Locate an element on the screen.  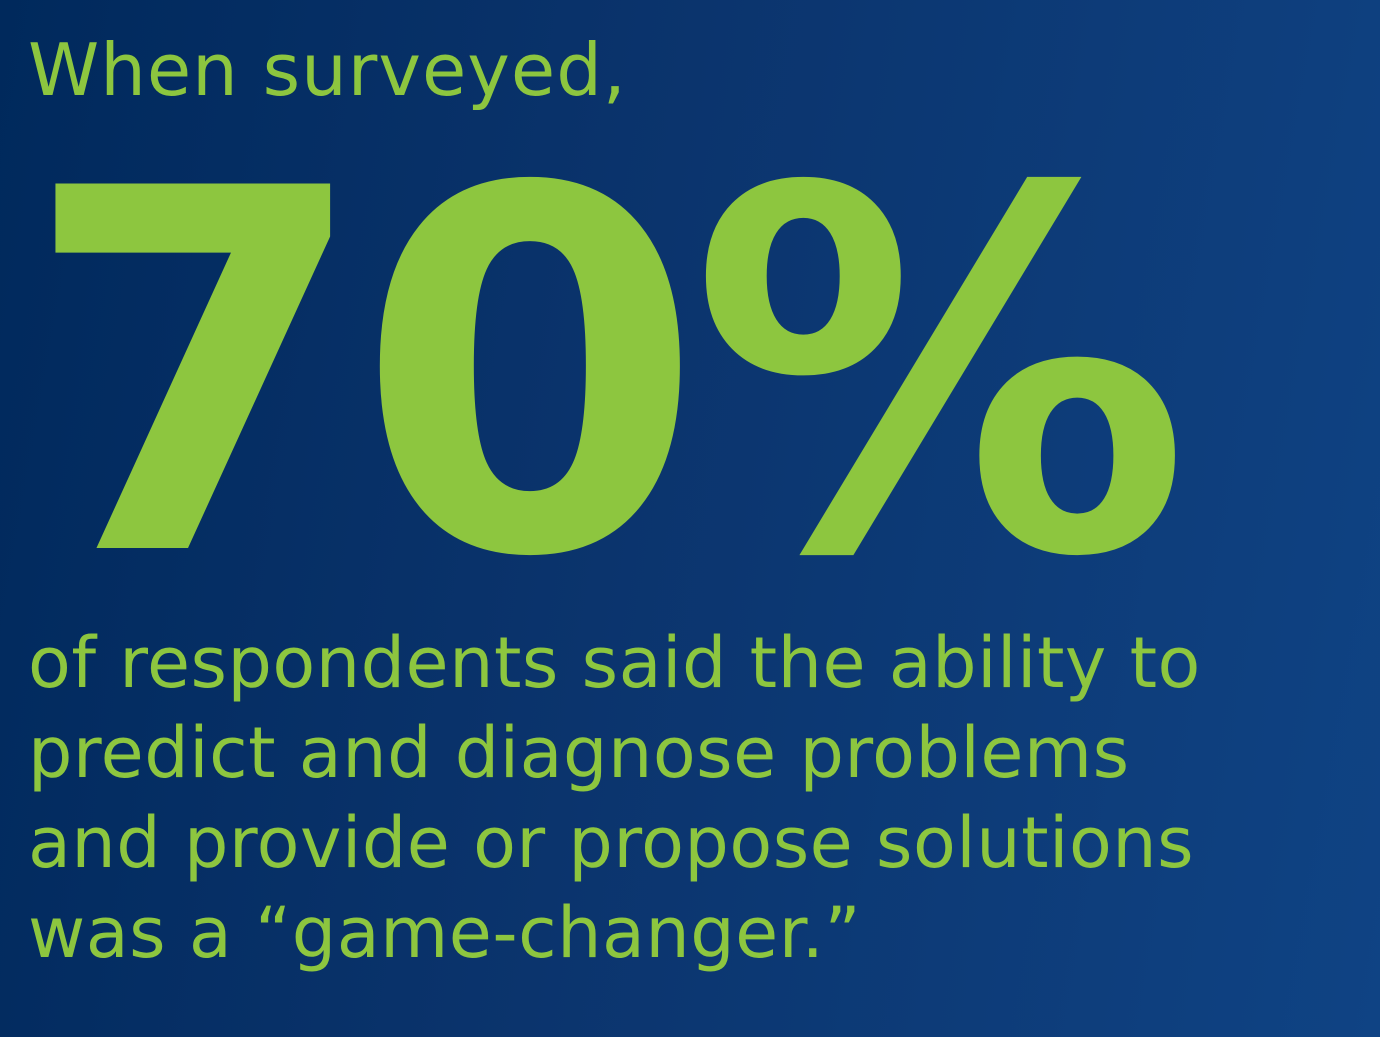
description-line: of respondents said the ability to is located at coordinates (614, 663).